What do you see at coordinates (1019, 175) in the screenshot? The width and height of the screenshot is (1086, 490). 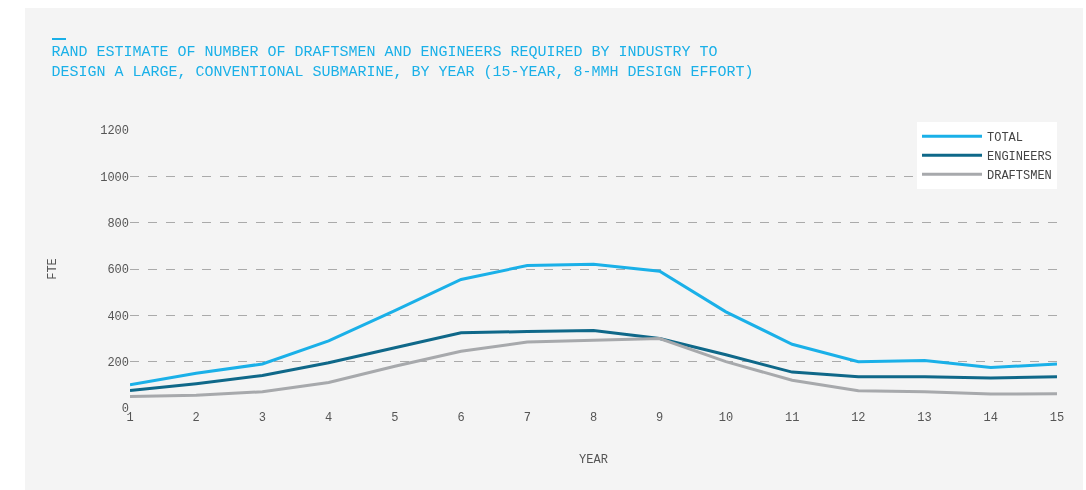 I see `legend-label: DRAFTSMEN` at bounding box center [1019, 175].